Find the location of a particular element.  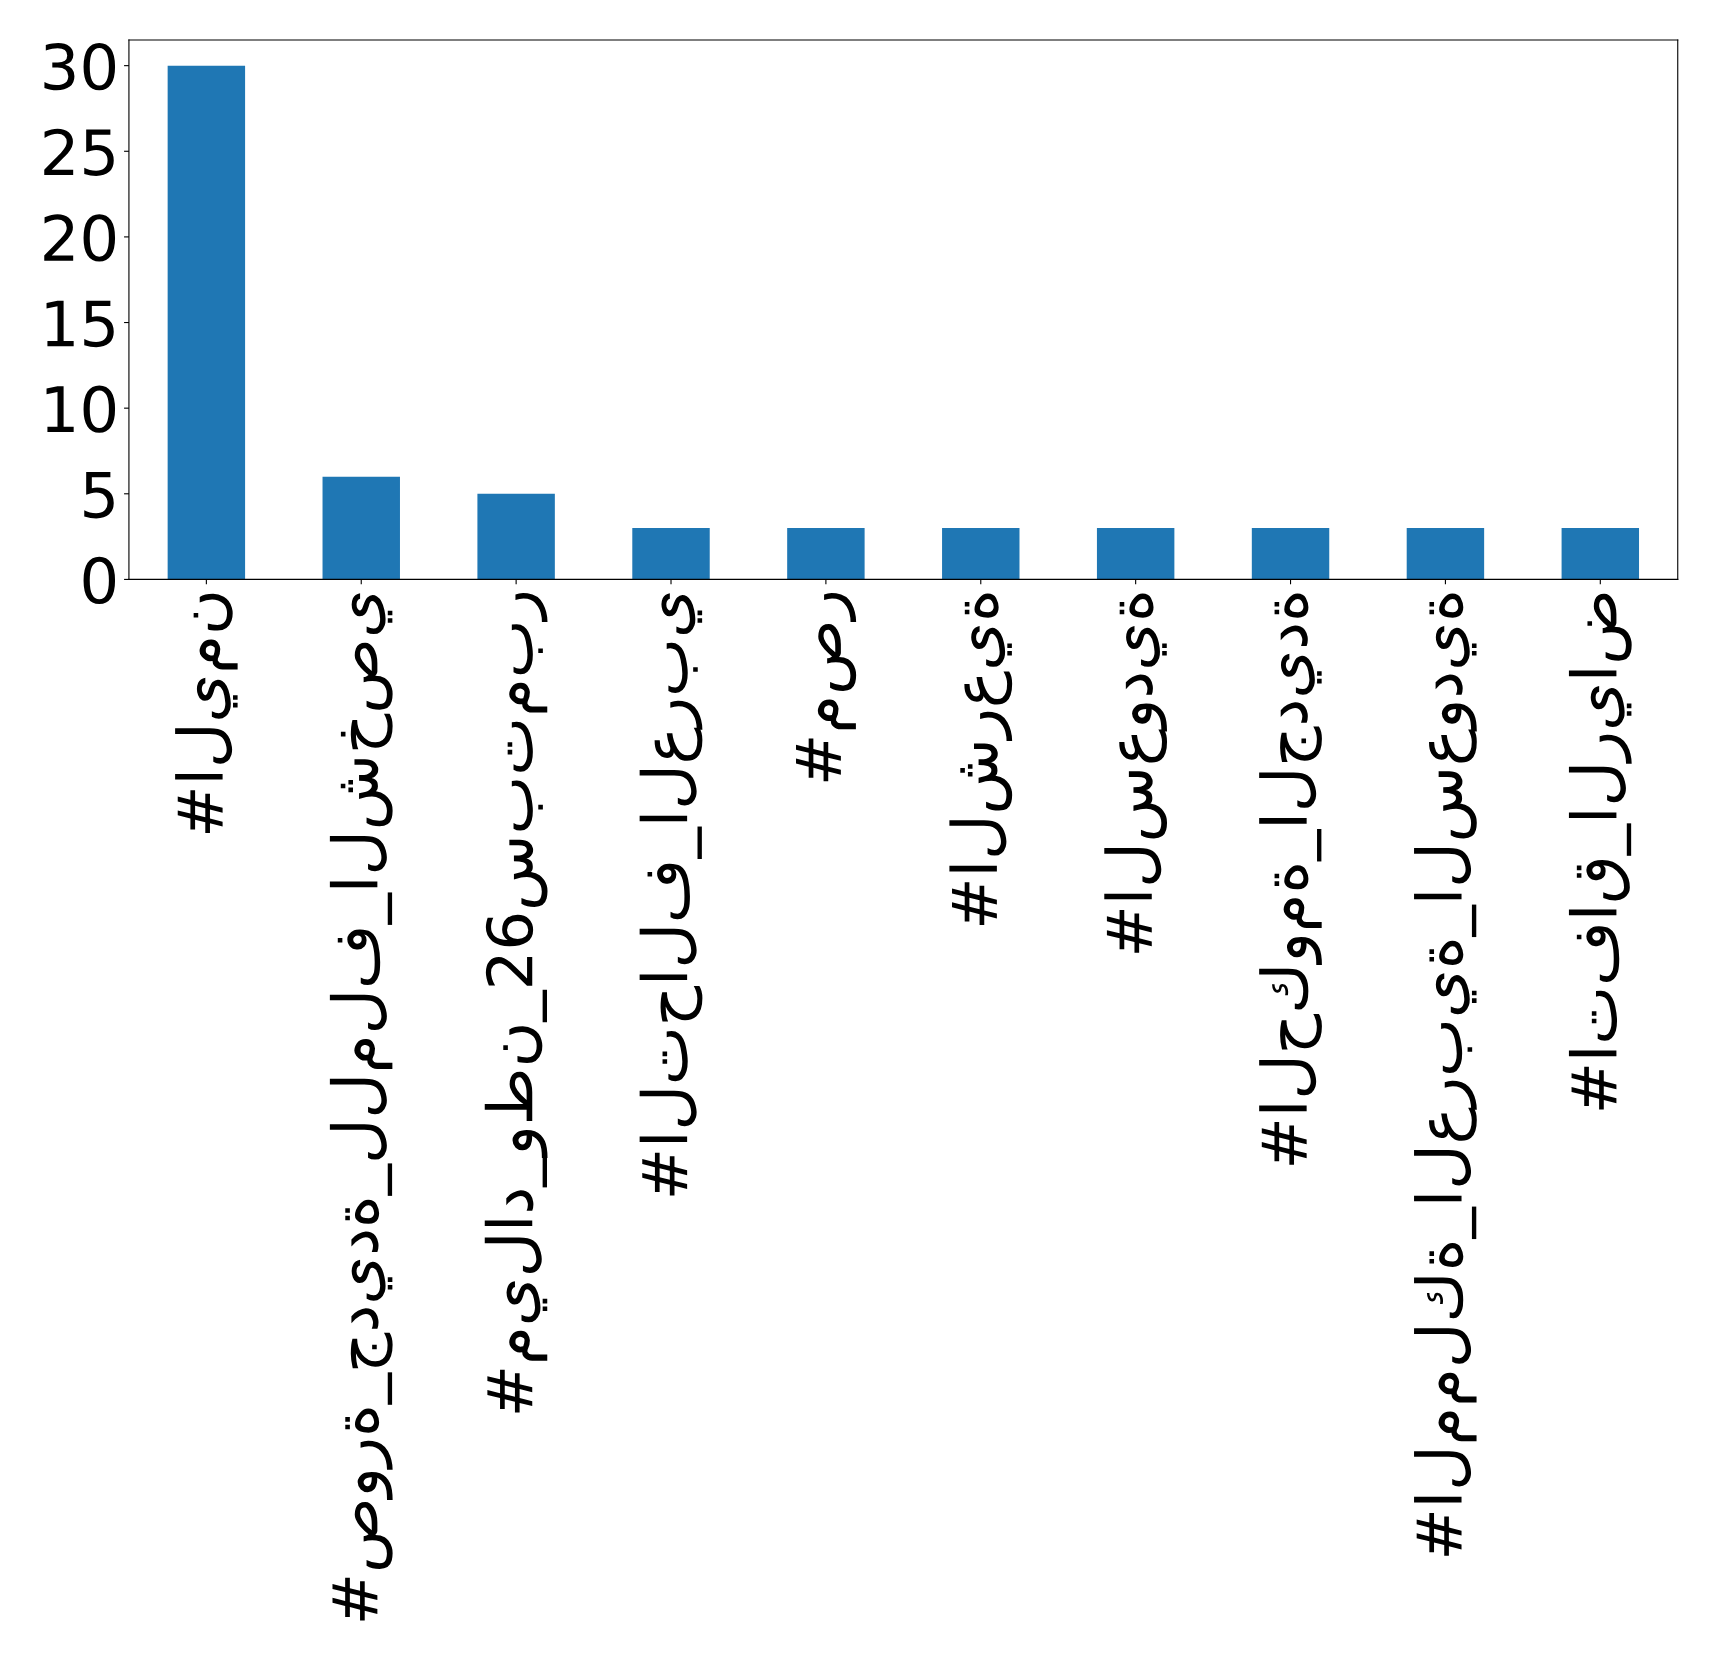

x-tick-label: #الحكومة_الجديدة is located at coordinates (1290, 879).